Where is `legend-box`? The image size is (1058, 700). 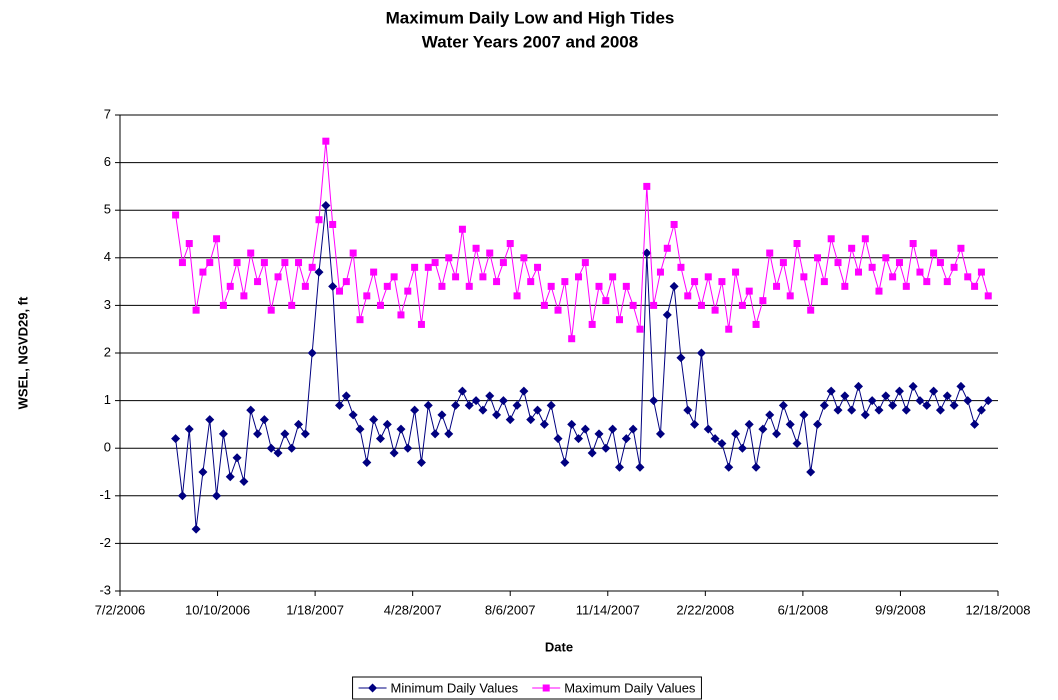
legend-box is located at coordinates (527, 688).